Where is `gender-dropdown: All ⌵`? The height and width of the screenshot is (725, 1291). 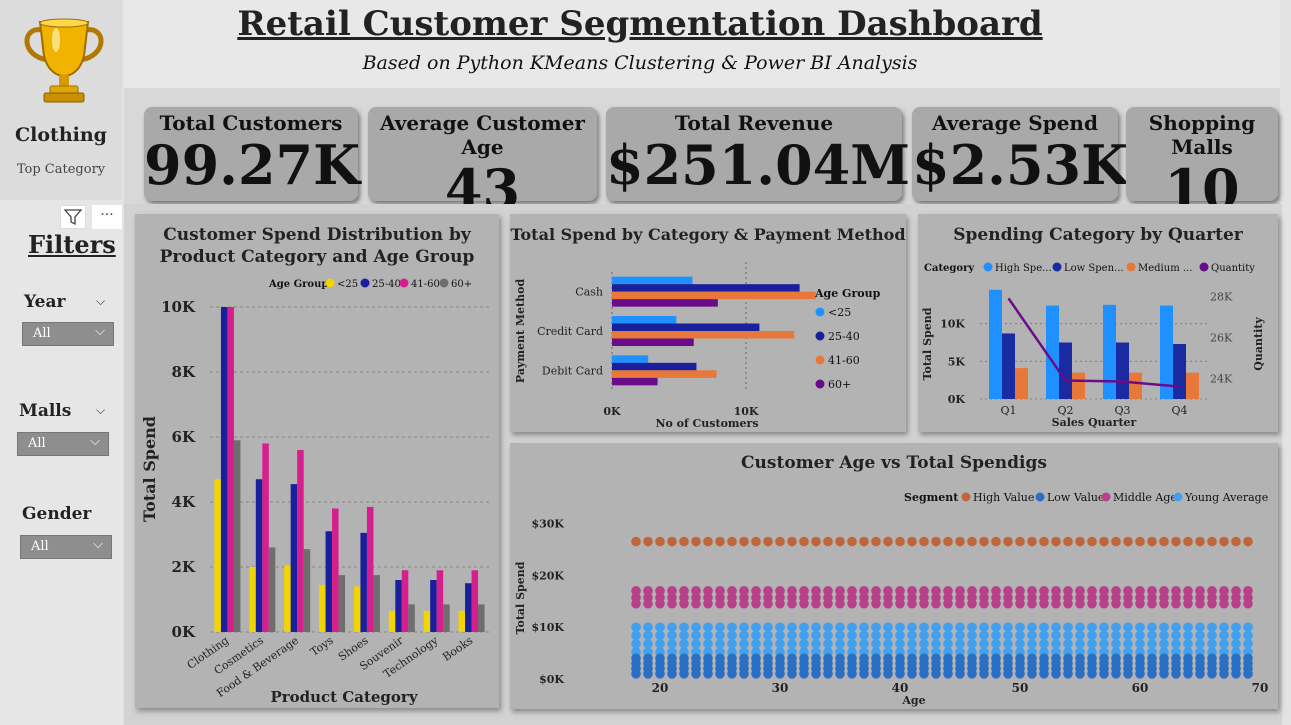
gender-dropdown: All ⌵ is located at coordinates (66, 547).